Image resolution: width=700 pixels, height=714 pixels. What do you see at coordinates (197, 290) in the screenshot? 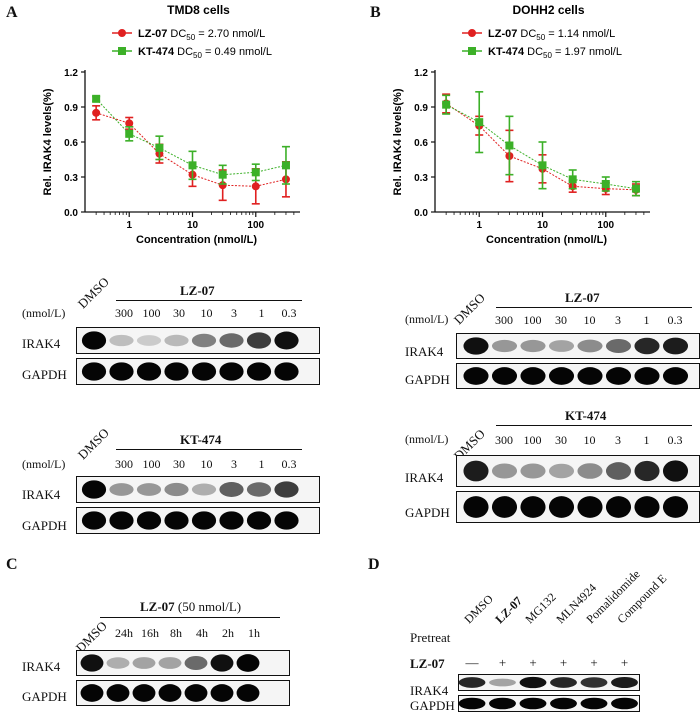
I see `blot-header: LZ-07` at bounding box center [197, 290].